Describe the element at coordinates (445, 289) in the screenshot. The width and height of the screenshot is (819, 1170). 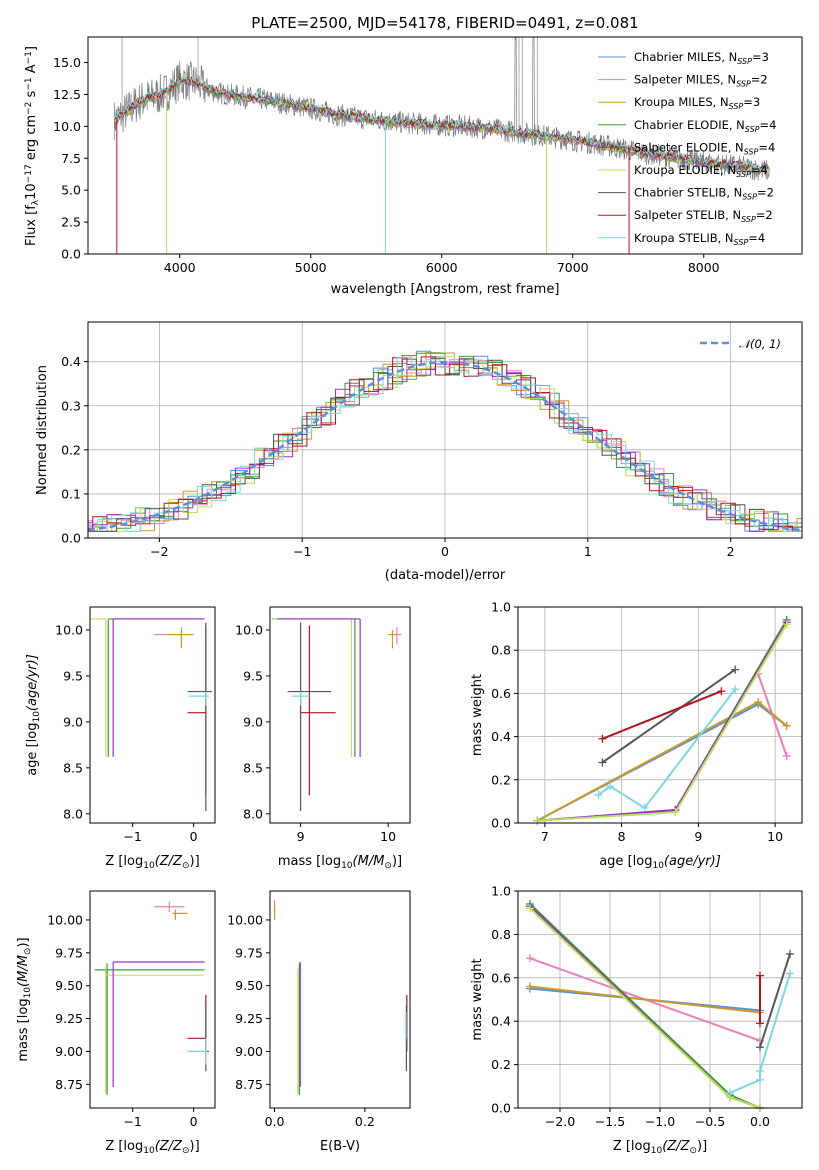
I see `x-axis-label: wavelength [Angstrom, rest frame]` at that location.